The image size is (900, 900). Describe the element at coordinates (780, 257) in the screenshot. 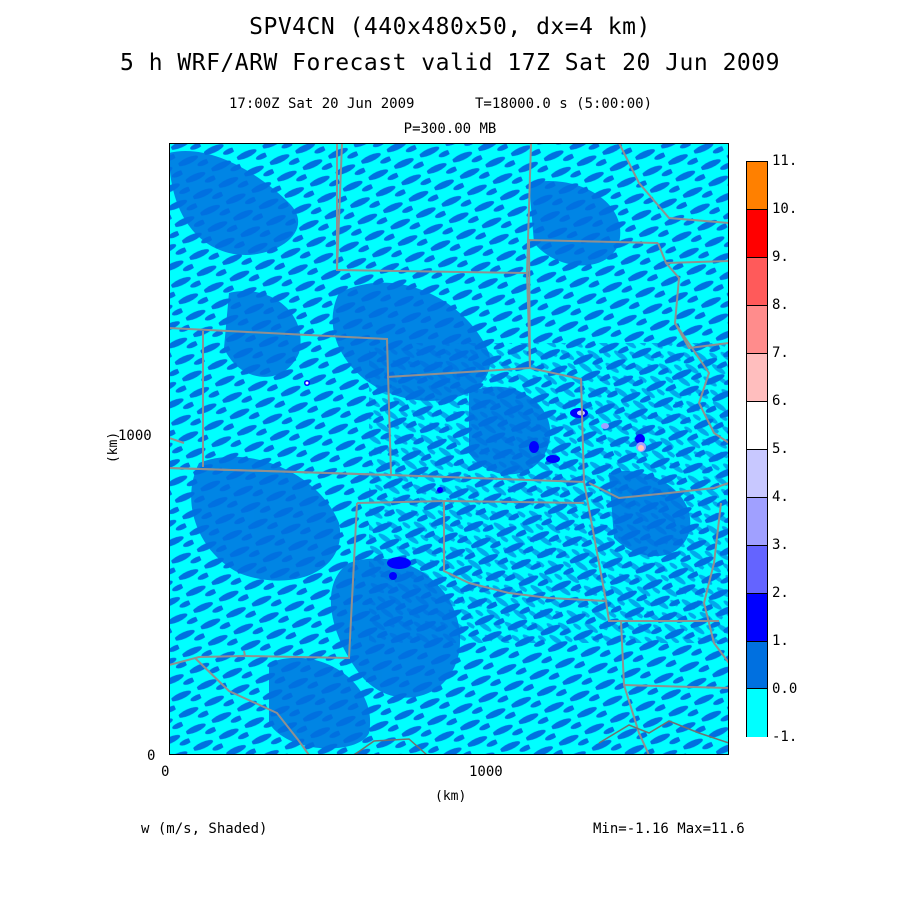

I see `colorbar-tick-label: 9.` at that location.